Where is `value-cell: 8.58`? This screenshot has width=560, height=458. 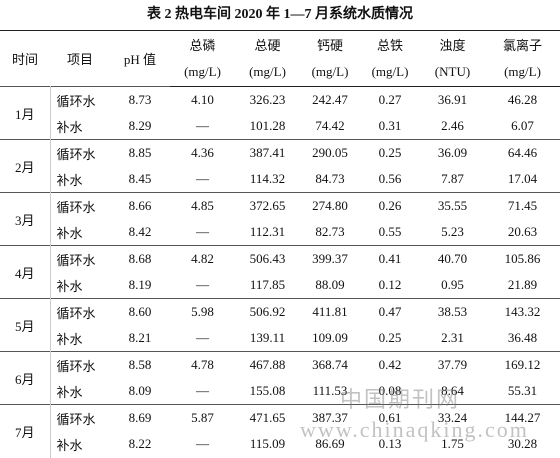 value-cell: 8.58 is located at coordinates (140, 364).